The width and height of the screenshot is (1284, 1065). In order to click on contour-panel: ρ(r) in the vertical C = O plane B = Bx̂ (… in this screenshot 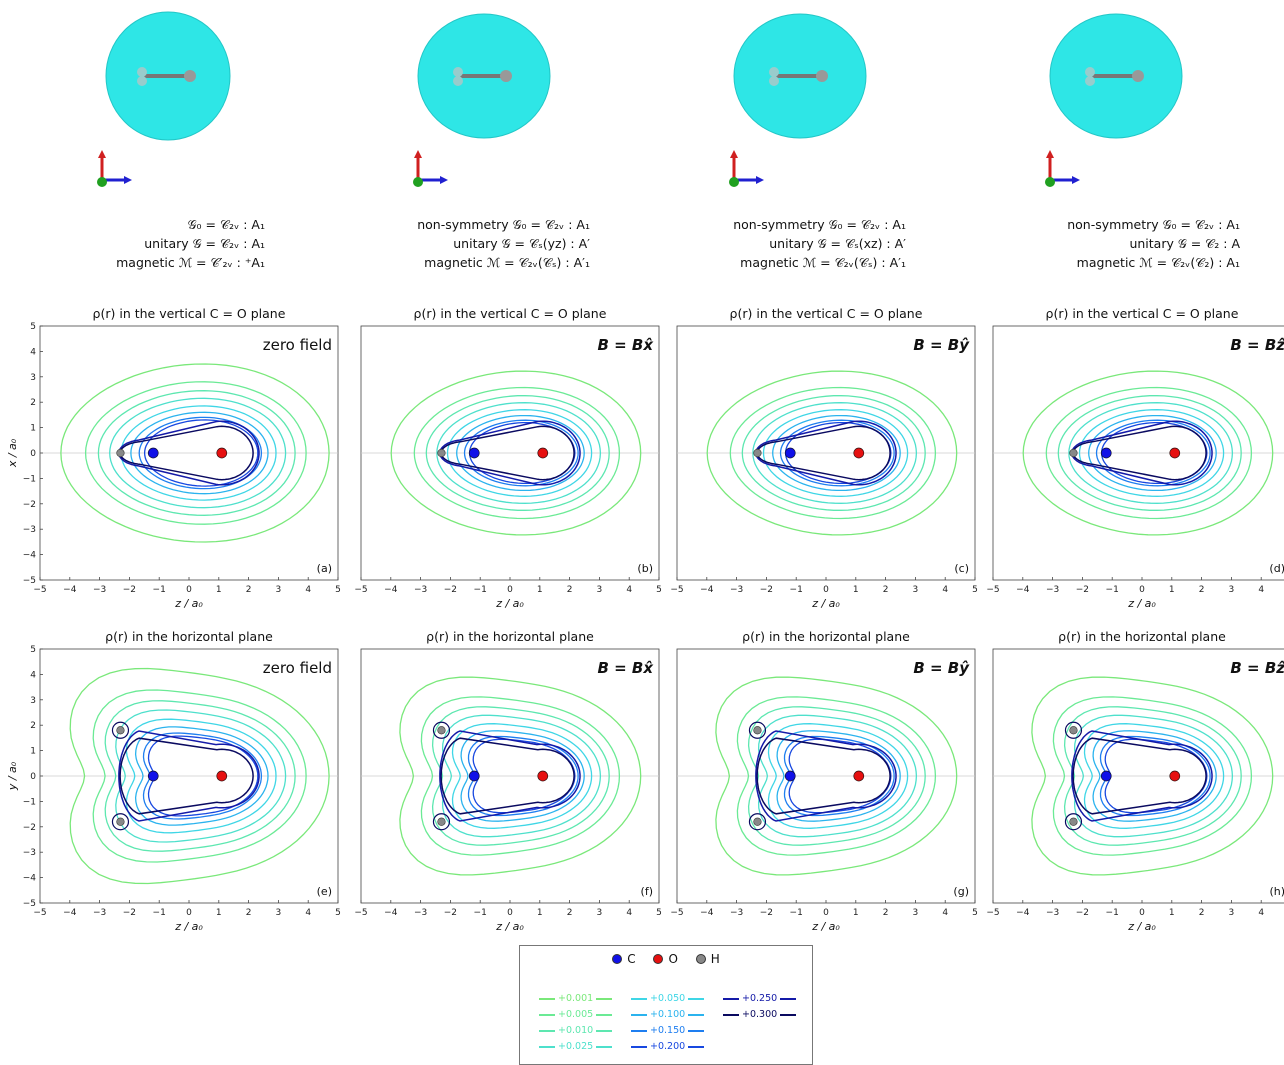, I will do `click(508, 458)`.